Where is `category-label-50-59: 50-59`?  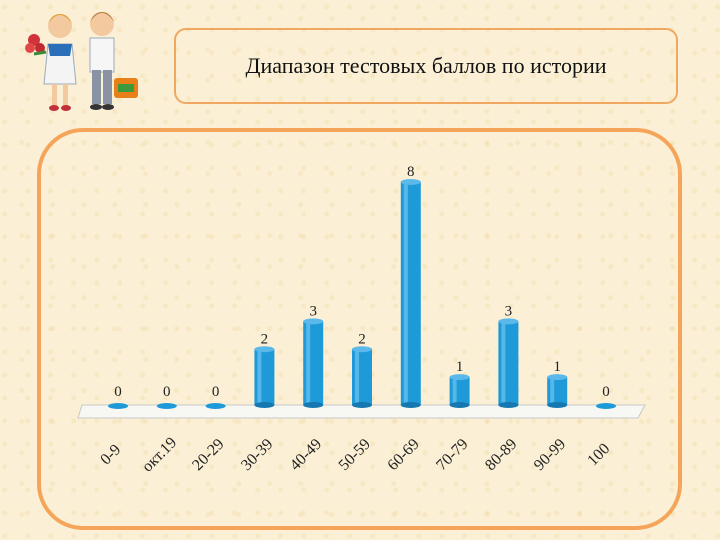 category-label-50-59: 50-59 is located at coordinates (355, 455).